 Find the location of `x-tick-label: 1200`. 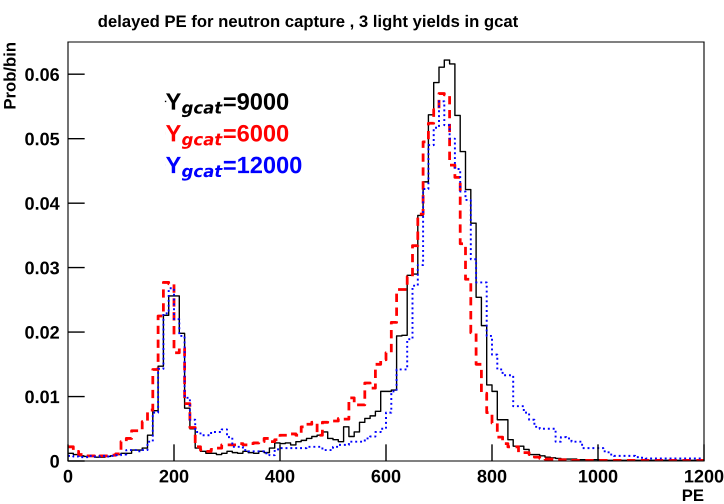

x-tick-label: 1200 is located at coordinates (704, 476).